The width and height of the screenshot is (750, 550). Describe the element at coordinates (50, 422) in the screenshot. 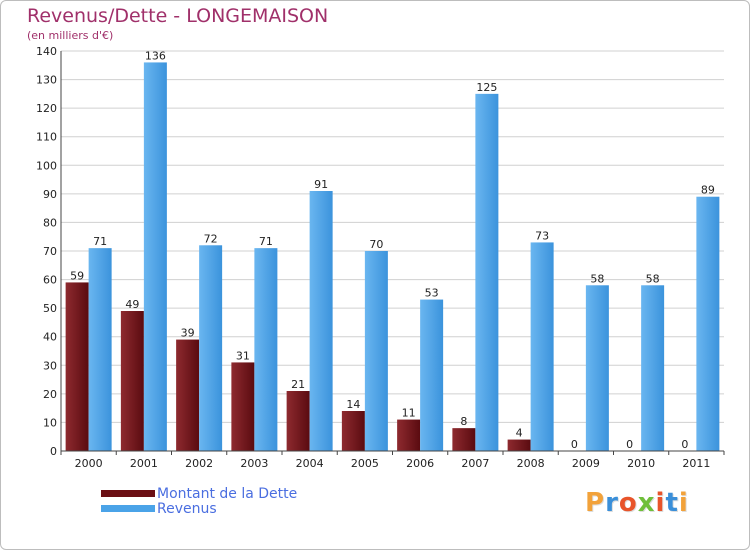

I see `y-tick-label: 10` at that location.